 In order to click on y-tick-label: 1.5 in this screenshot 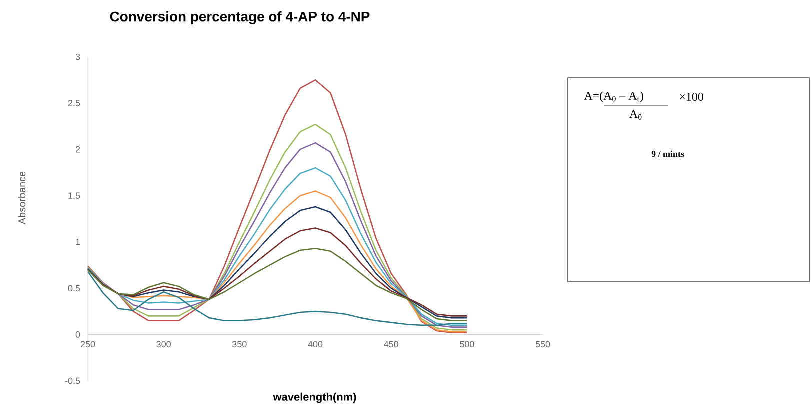, I will do `click(74, 195)`.